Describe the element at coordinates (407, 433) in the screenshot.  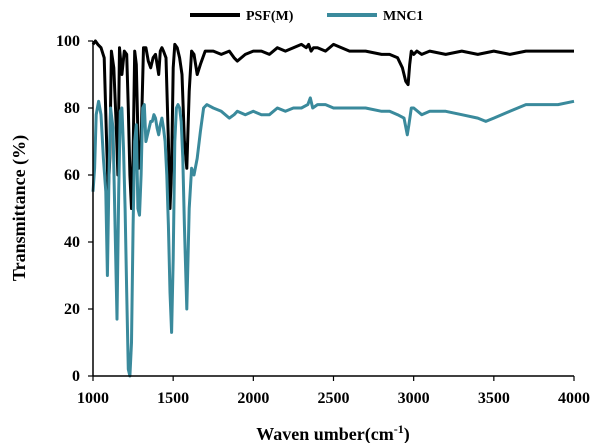
I see `x-axis-title-end: )` at that location.